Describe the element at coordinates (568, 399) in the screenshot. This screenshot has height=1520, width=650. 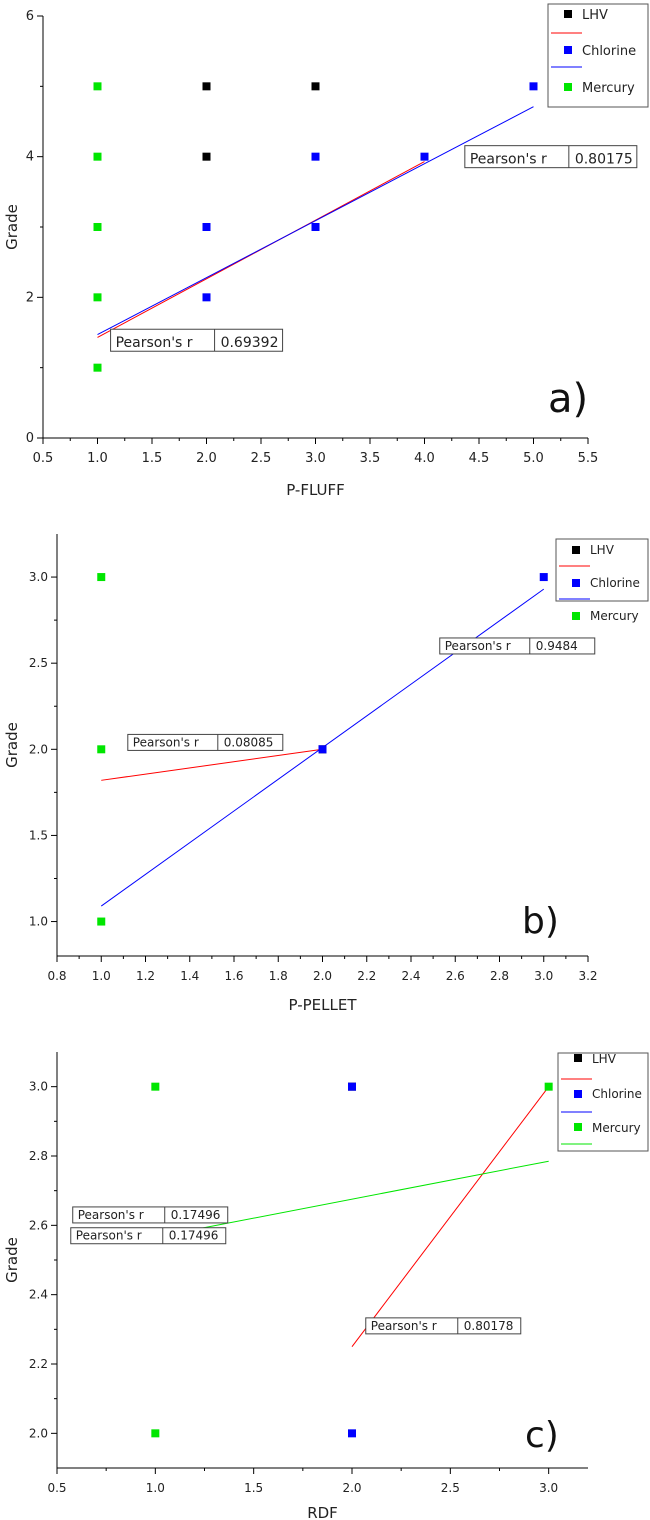
I see `panel-label: a)` at that location.